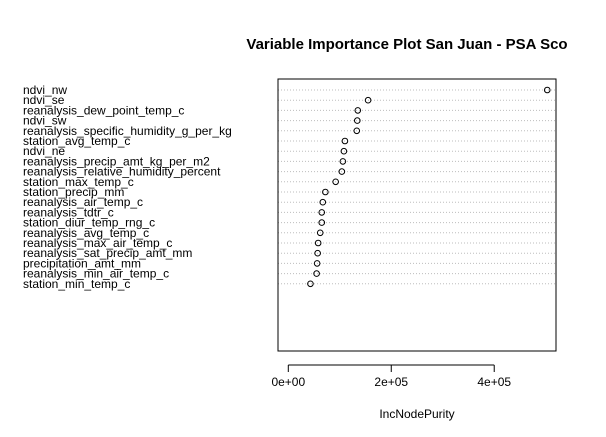 Image resolution: width=606 pixels, height=437 pixels. Describe the element at coordinates (391, 382) in the screenshot. I see `x-tick-label: 2e+05` at that location.